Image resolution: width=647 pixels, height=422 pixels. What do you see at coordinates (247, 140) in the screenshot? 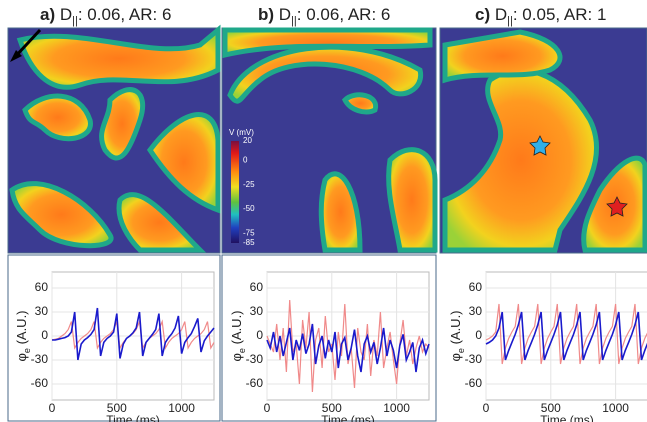
I see `colorbar-tick-label: 20` at bounding box center [247, 140].